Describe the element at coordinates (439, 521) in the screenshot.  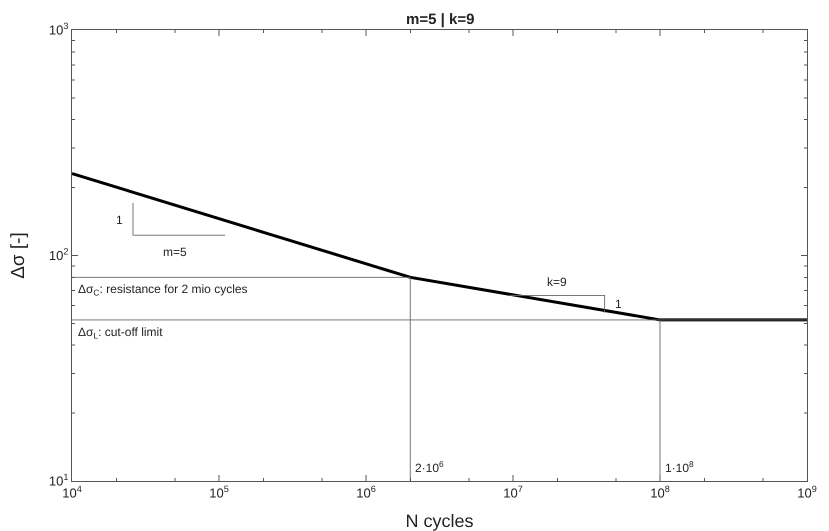
I see `x-axis-title: N cycles` at that location.